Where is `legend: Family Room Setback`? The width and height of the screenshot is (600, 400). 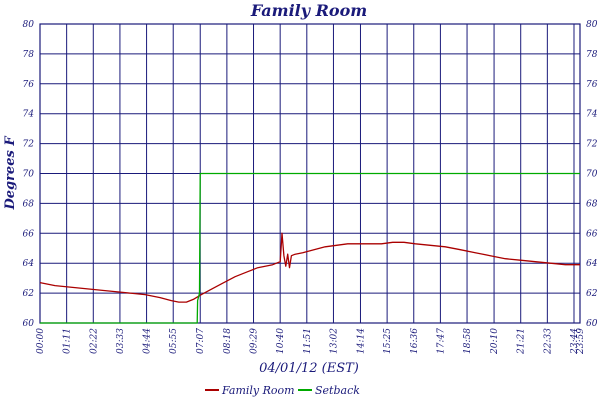
legend: Family Room Setback is located at coordinates (282, 390).